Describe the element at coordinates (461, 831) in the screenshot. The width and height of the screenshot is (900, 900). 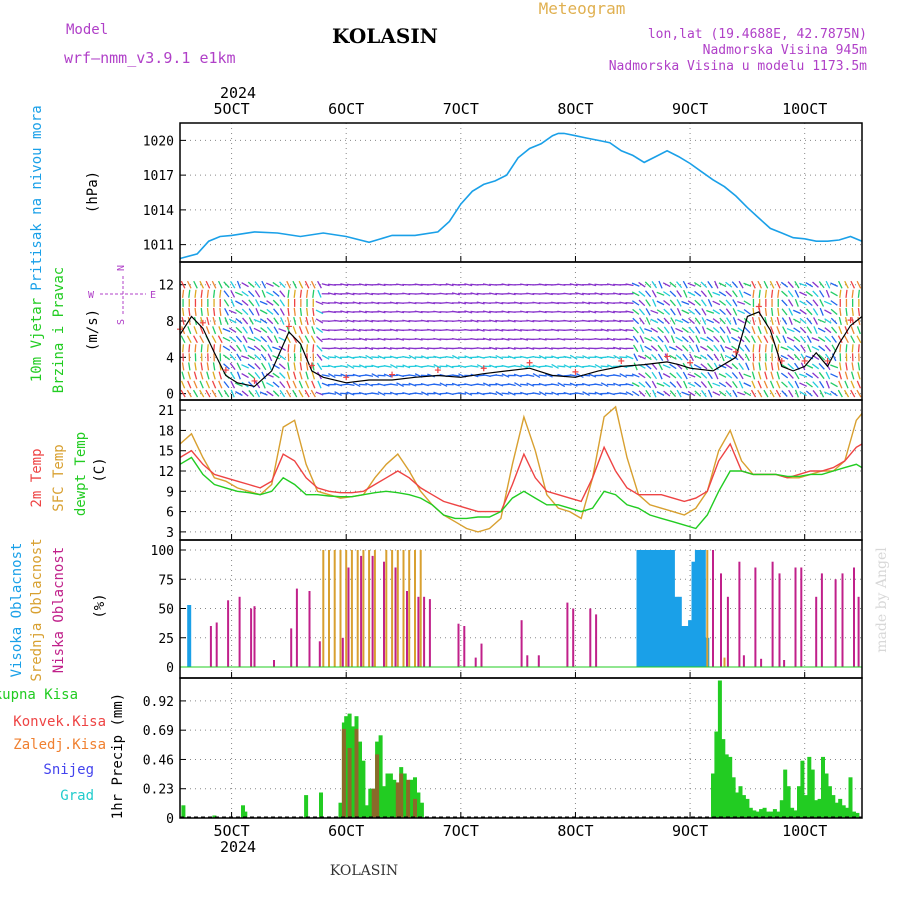
I see `bottom-tick-label: 7OCT` at that location.